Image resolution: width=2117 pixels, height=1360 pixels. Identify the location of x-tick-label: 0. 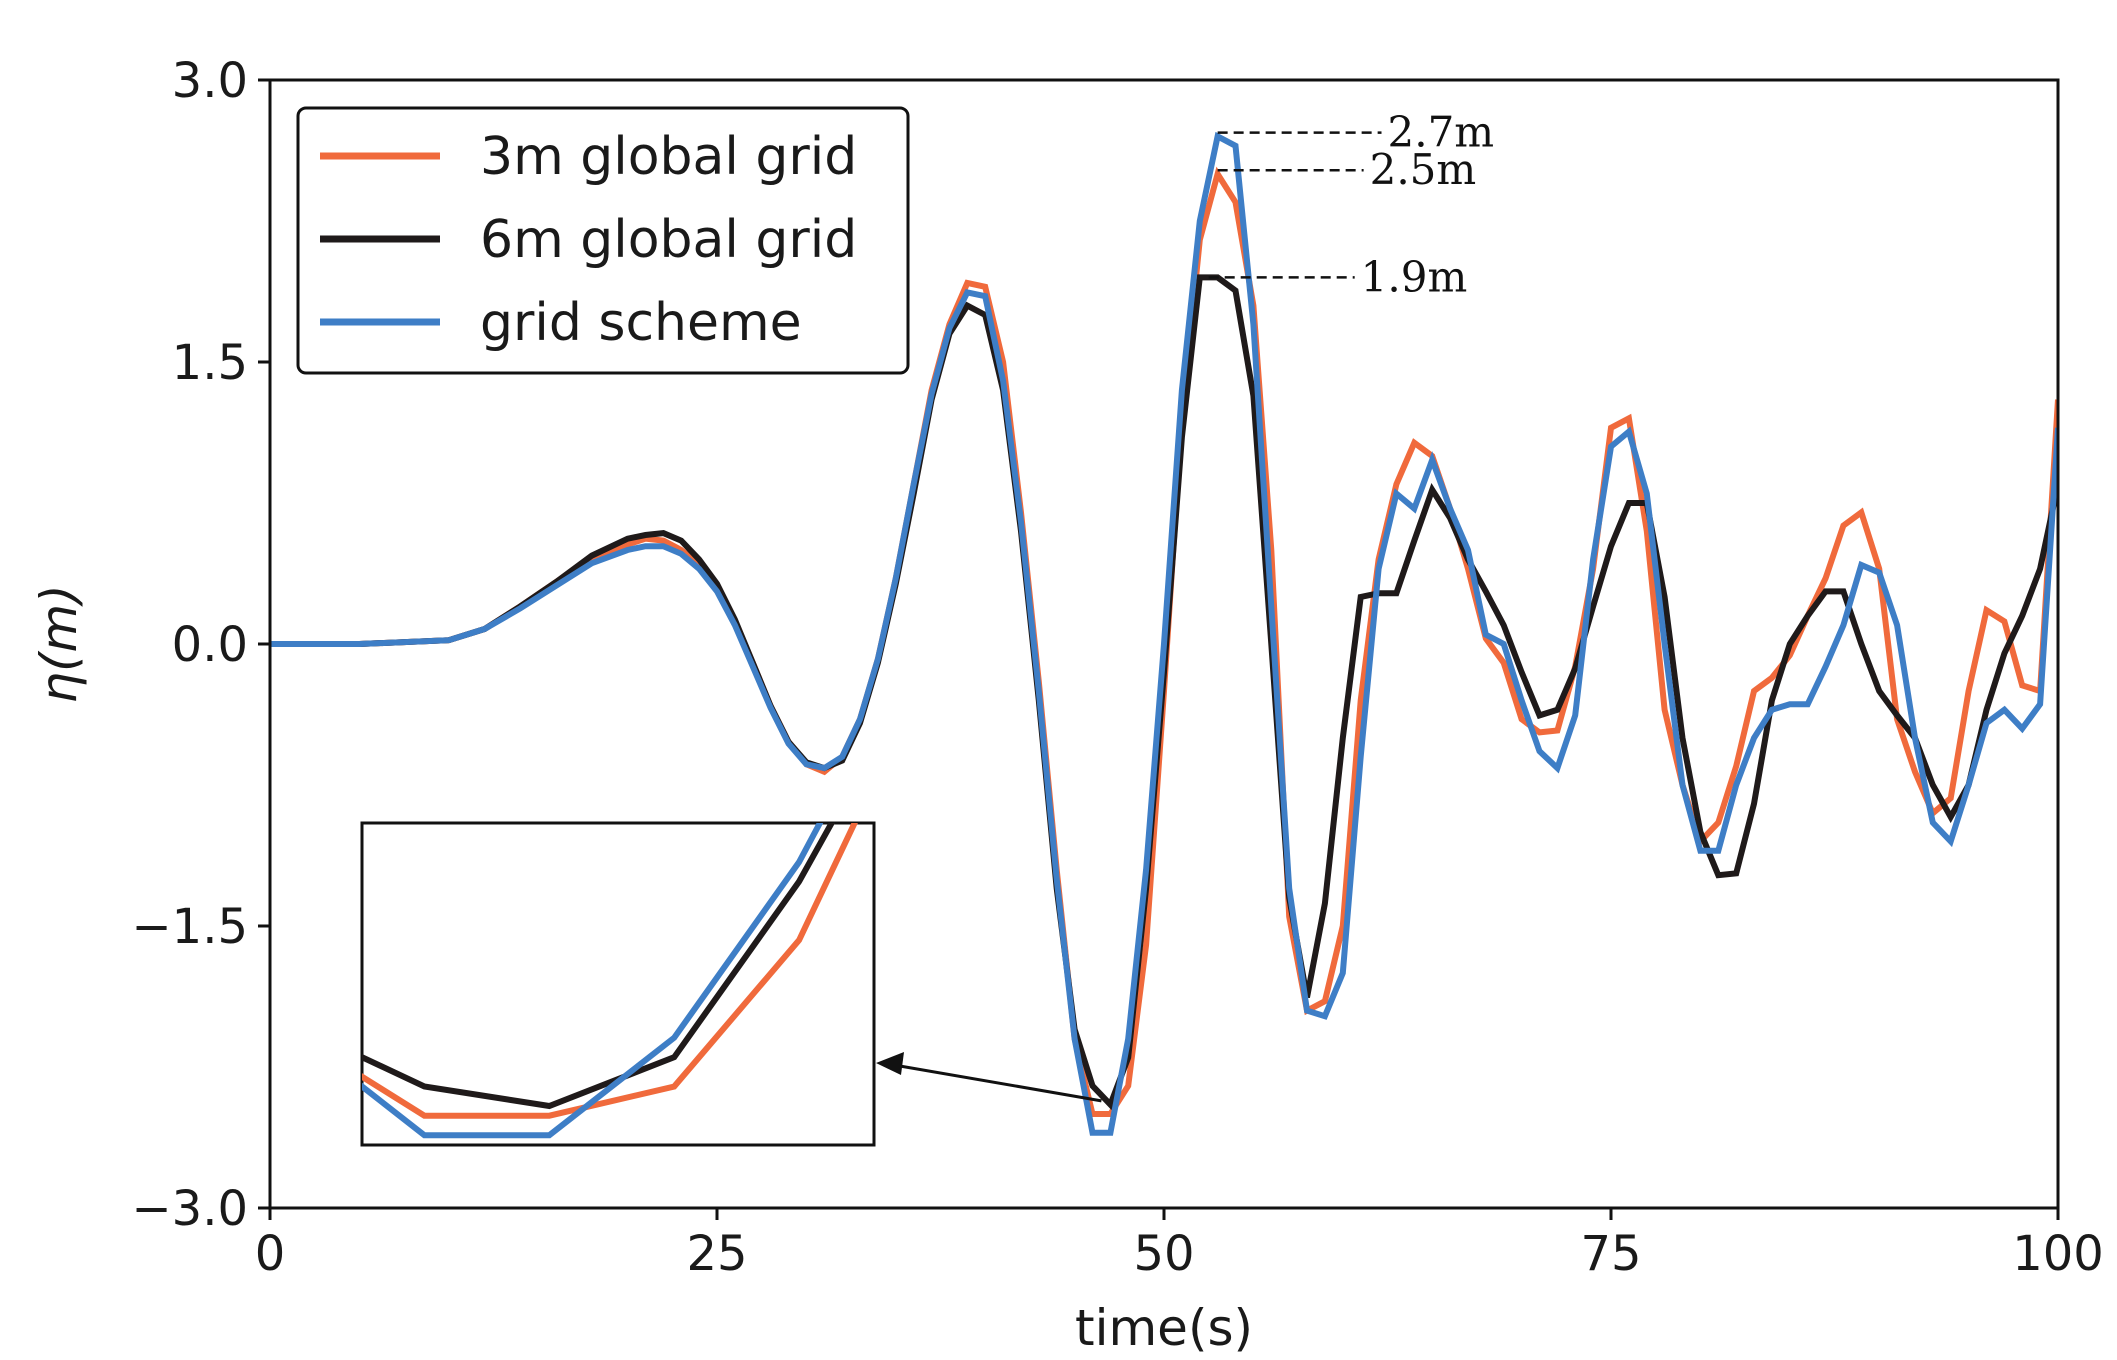
(270, 1254).